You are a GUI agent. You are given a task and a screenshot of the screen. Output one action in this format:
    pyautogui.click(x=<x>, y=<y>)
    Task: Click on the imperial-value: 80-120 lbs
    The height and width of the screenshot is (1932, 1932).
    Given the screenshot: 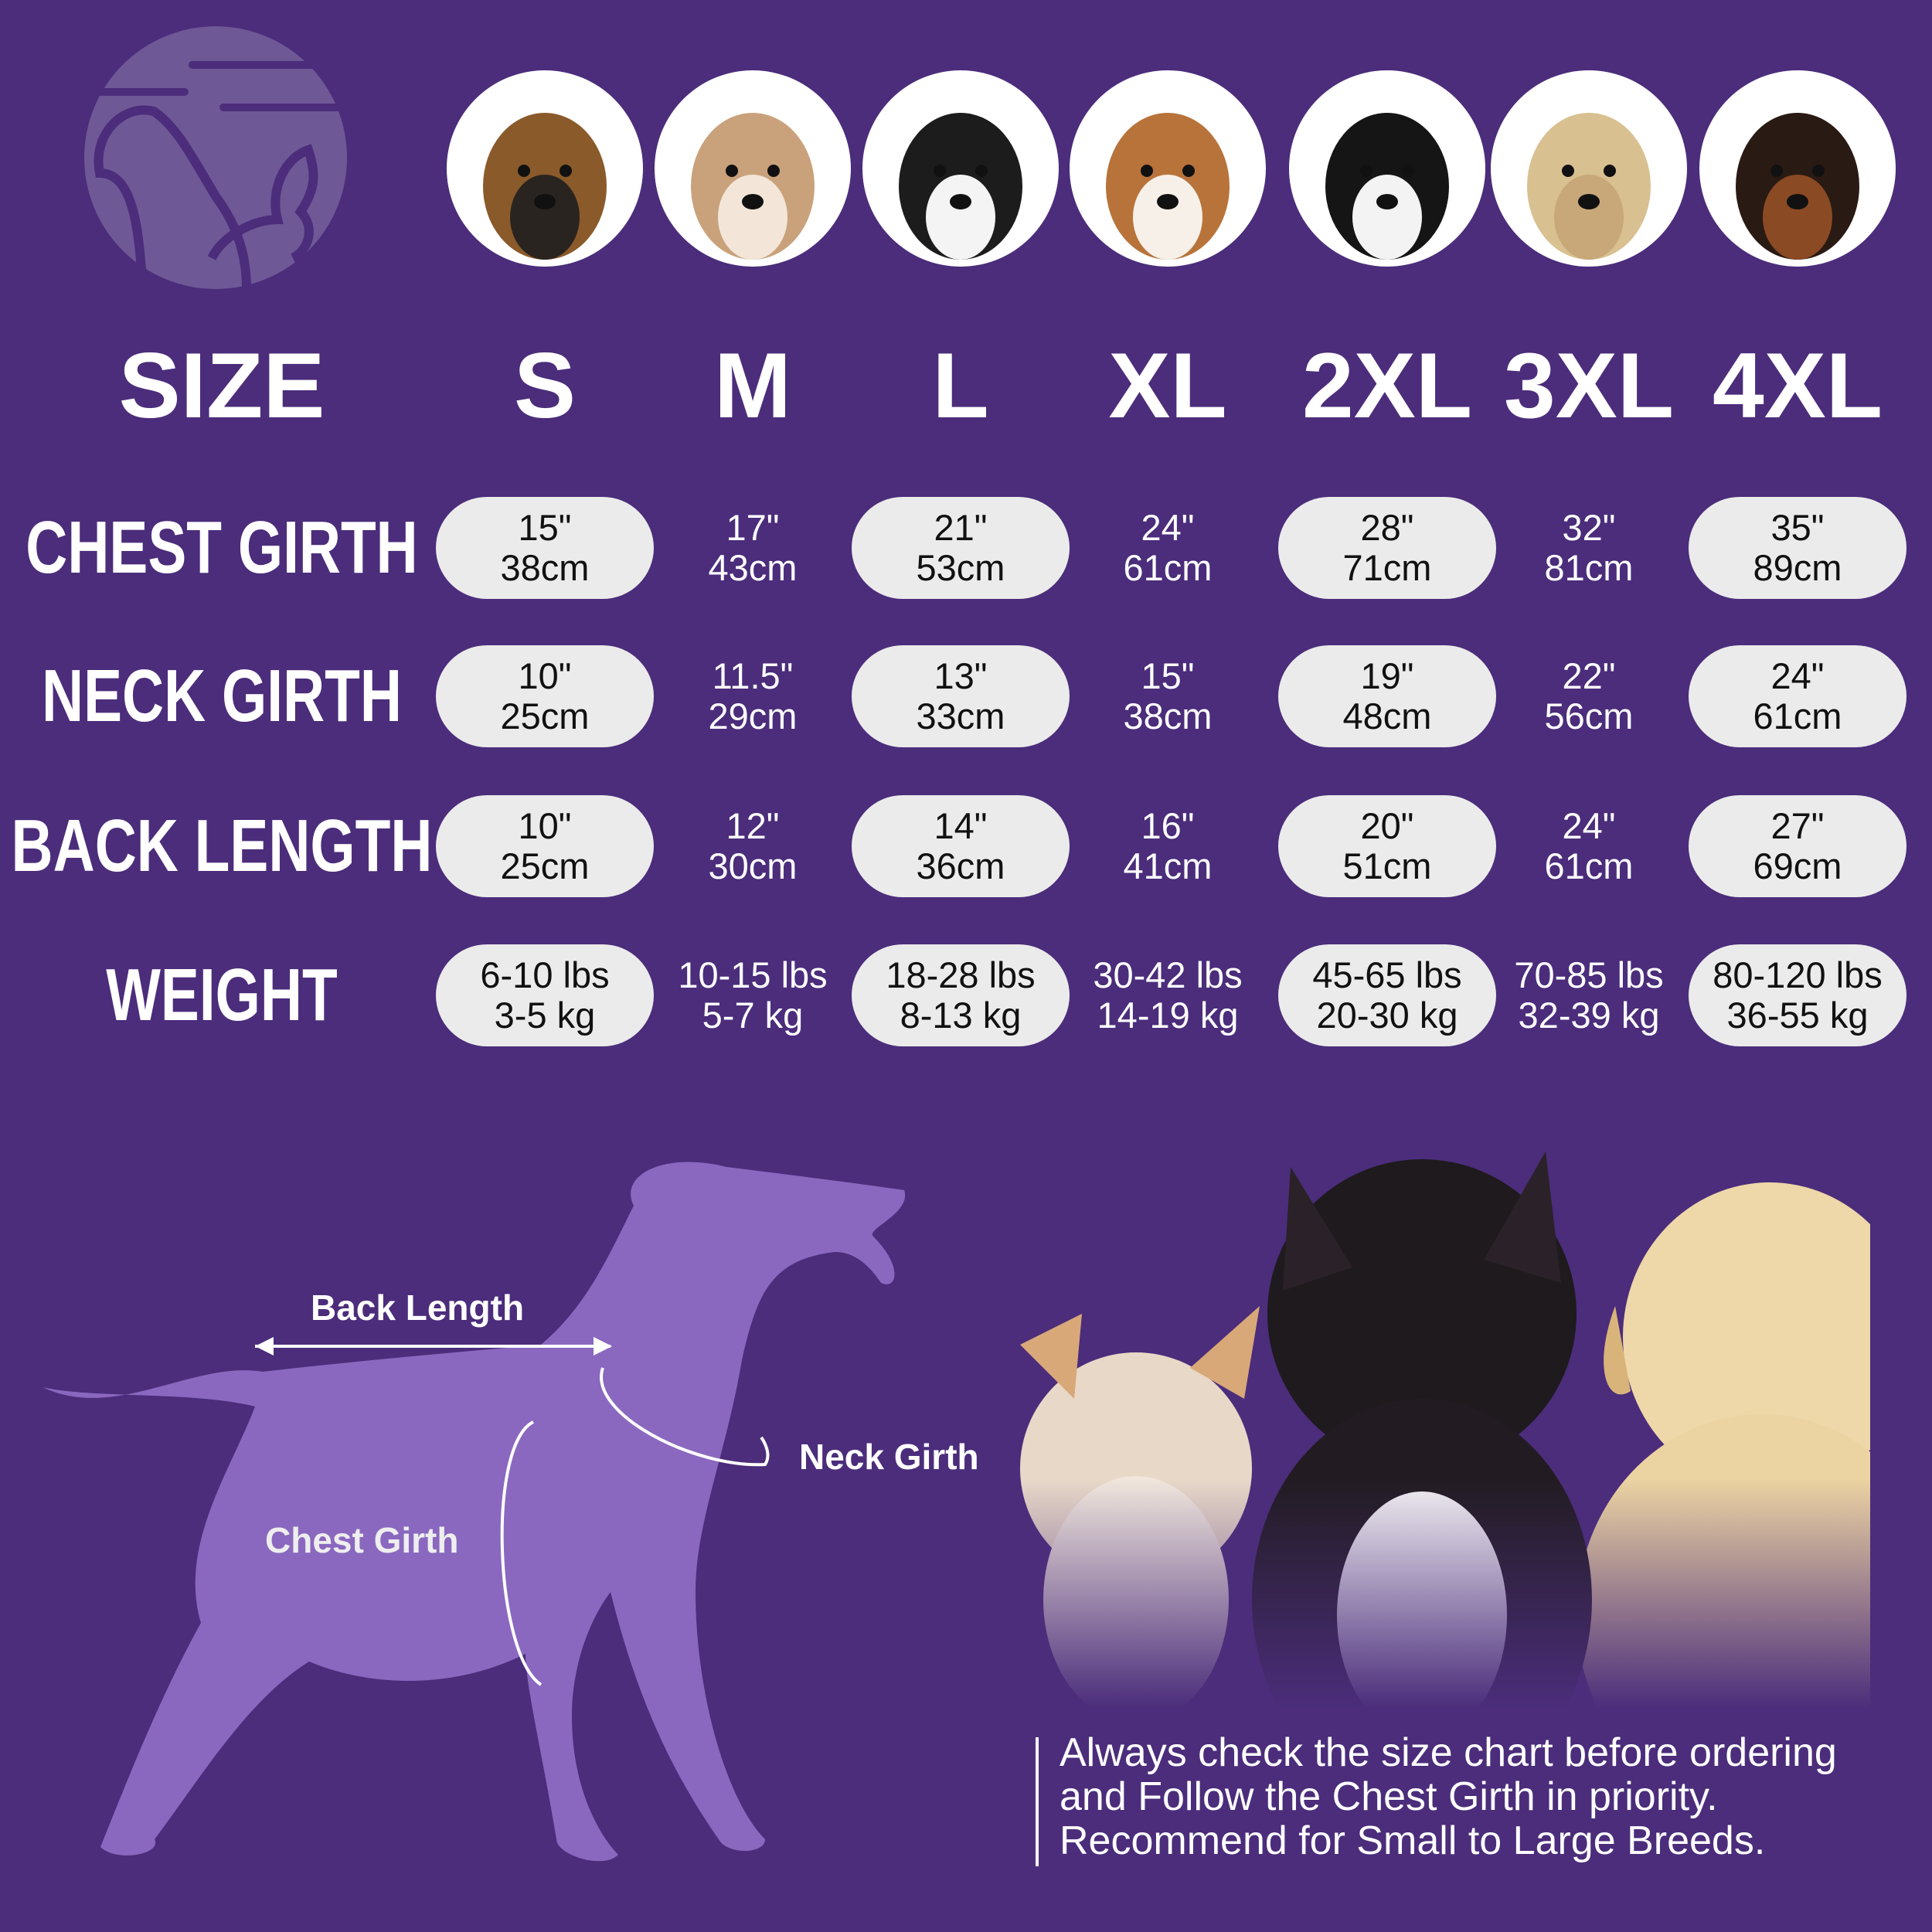 What is the action you would take?
    pyautogui.click(x=1798, y=975)
    